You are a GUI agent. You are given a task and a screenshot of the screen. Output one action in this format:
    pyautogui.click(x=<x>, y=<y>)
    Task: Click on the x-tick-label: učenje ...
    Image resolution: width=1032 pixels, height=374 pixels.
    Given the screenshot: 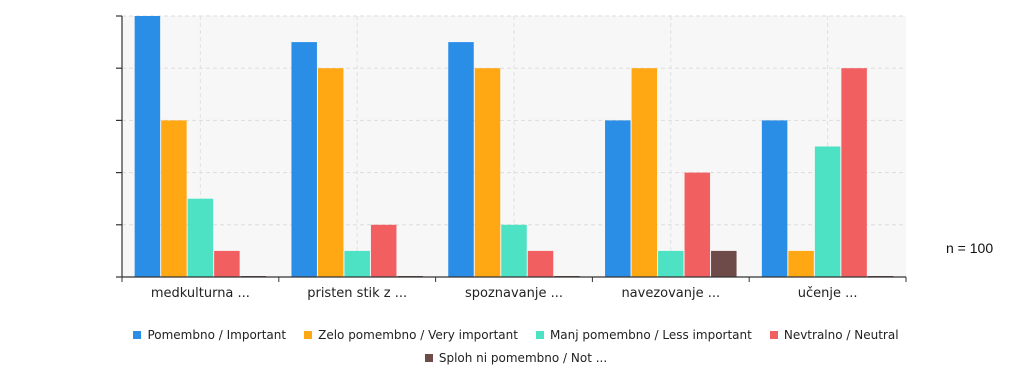 What is the action you would take?
    pyautogui.click(x=828, y=293)
    